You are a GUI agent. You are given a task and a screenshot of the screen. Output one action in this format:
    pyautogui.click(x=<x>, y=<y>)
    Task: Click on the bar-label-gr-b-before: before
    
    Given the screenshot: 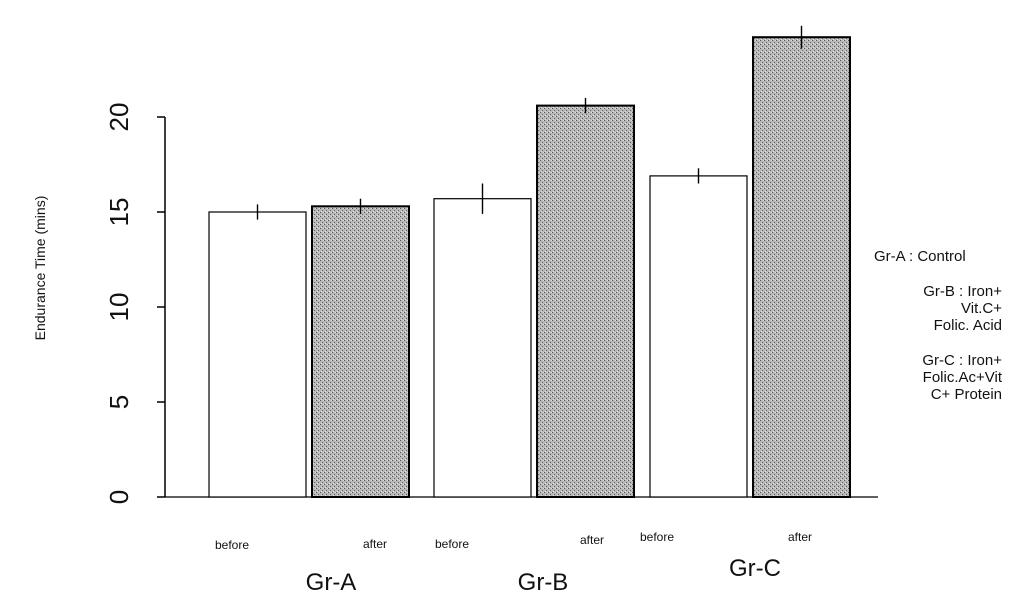 What is the action you would take?
    pyautogui.click(x=452, y=544)
    